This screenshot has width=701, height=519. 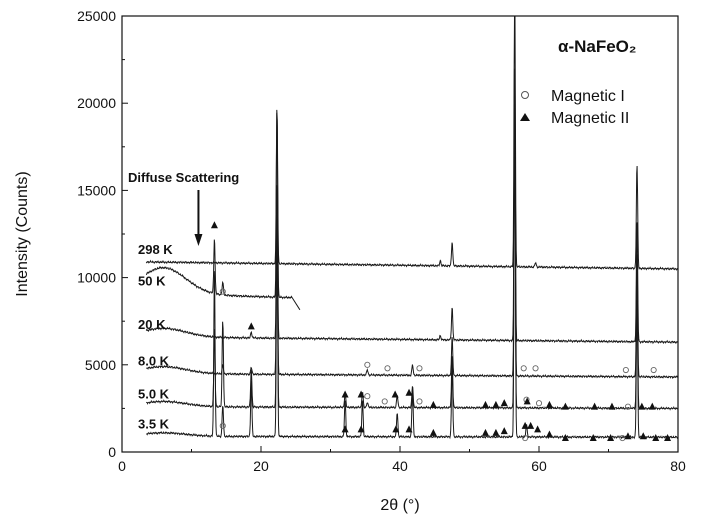 I want to click on legend-magnetic-i-marker, so click(x=525, y=95).